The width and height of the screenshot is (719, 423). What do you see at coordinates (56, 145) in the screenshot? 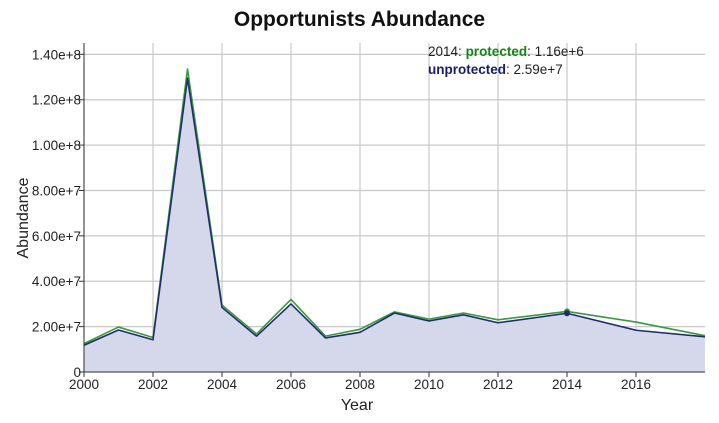
I see `y-tick-label: 1.00e+8` at bounding box center [56, 145].